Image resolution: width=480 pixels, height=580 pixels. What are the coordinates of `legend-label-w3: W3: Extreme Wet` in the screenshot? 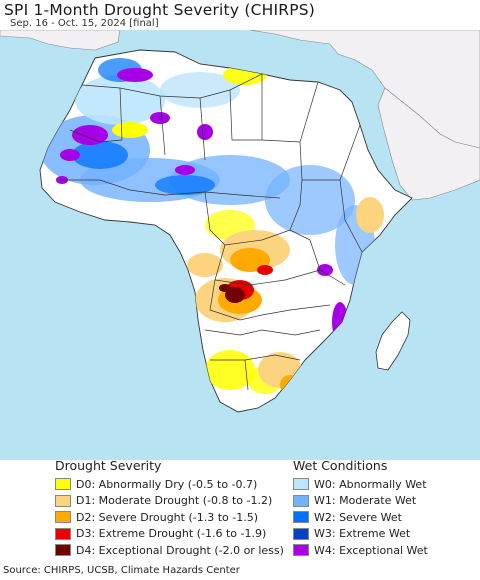 It's located at (362, 534).